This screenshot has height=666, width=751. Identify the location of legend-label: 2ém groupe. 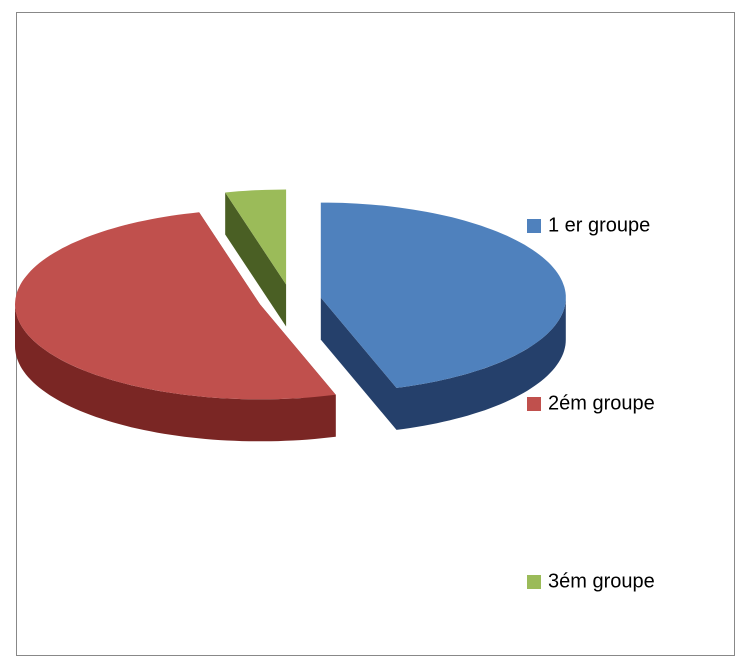
(601, 403).